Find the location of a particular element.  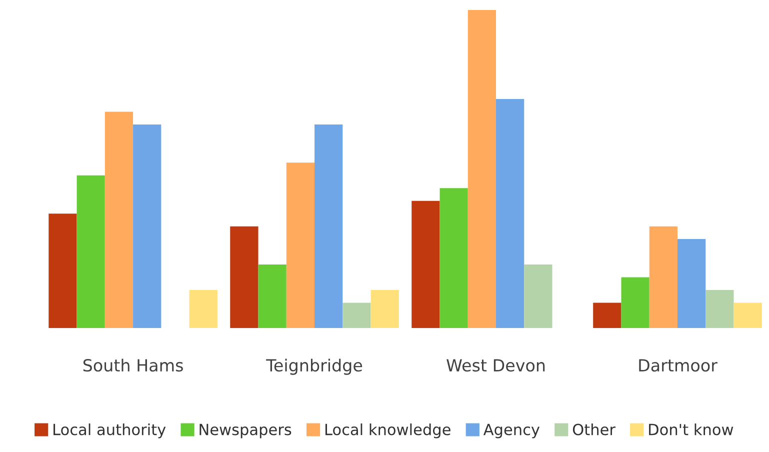

x-tick-label: Teignbridge is located at coordinates (314, 366).